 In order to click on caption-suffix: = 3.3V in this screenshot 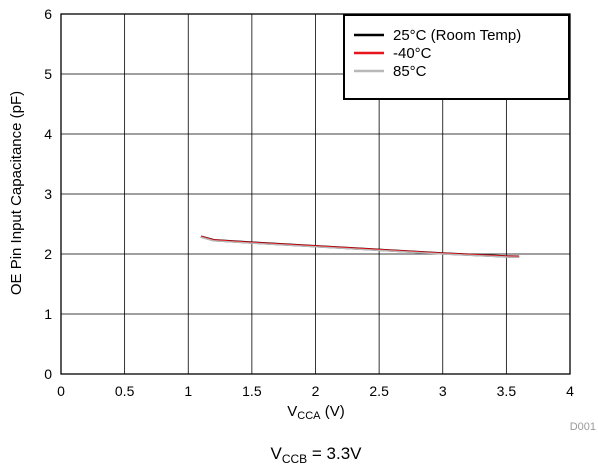, I will do `click(334, 453)`.